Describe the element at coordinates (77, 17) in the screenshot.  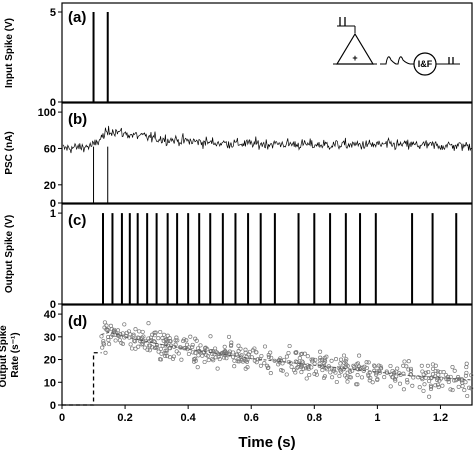
I see `panel-a-label: (a)` at that location.